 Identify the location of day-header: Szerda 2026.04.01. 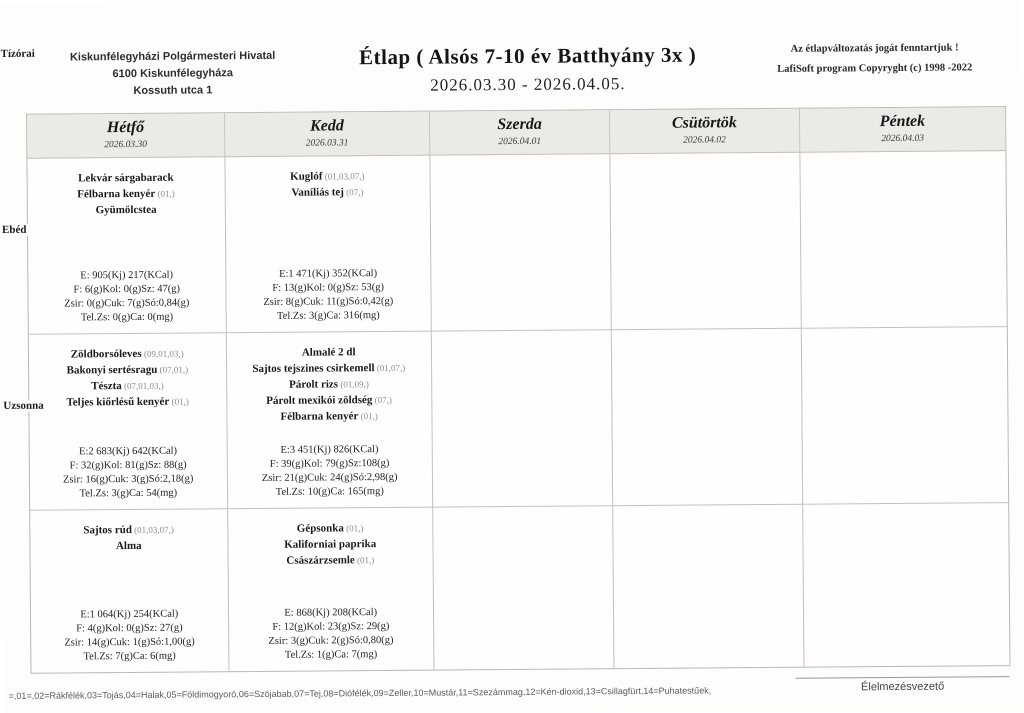
(520, 133).